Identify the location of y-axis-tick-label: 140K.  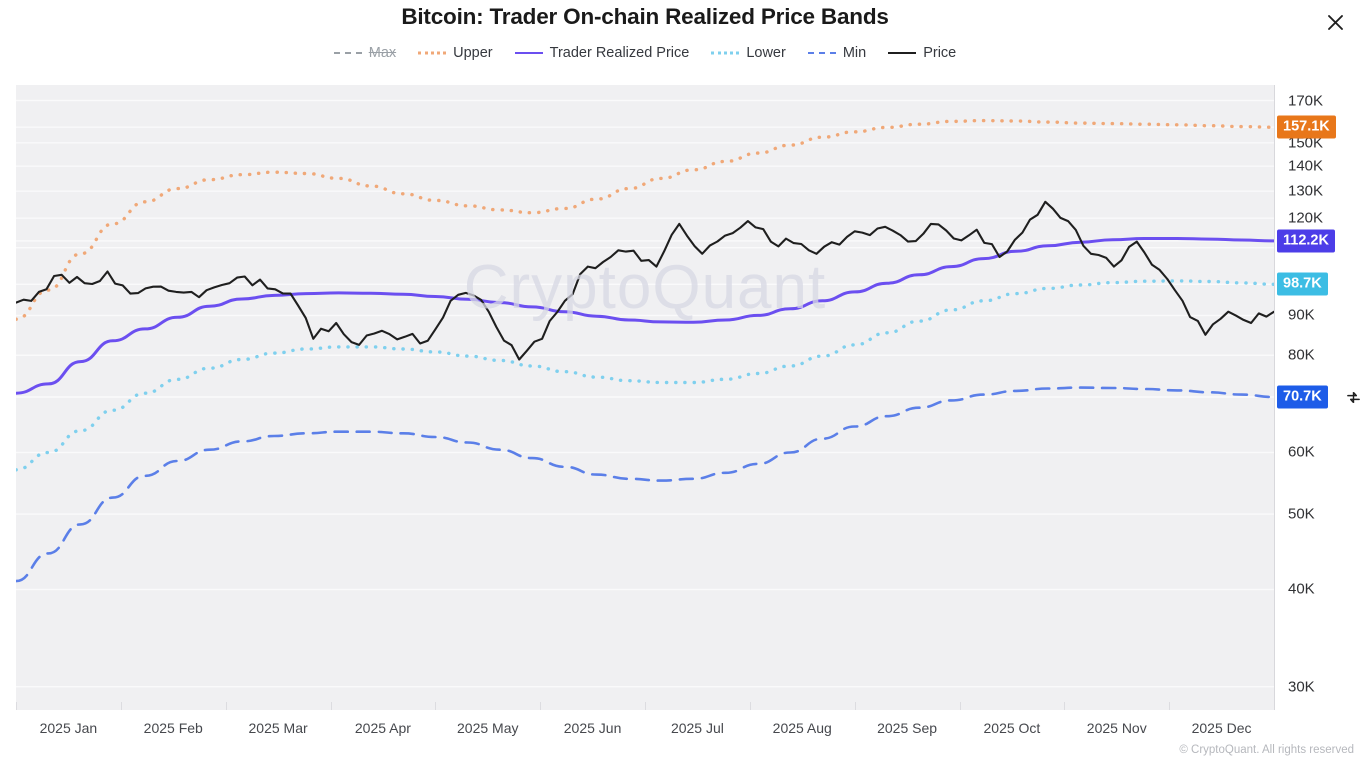
(1306, 166).